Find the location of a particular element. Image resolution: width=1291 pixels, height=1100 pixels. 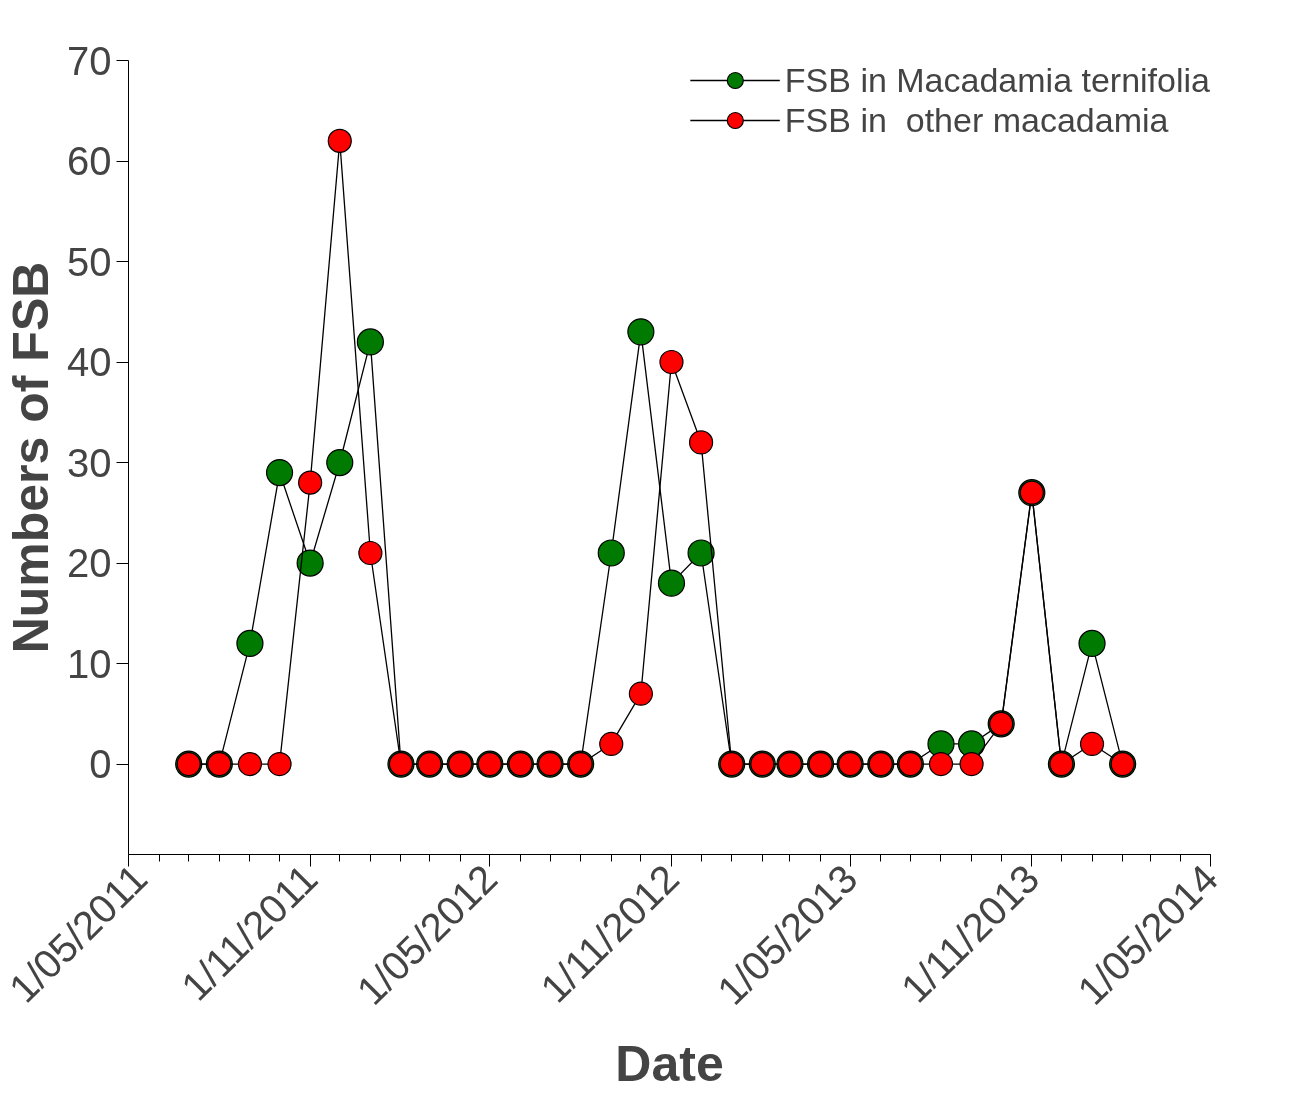

y-tick-label: 10 is located at coordinates (89, 663).